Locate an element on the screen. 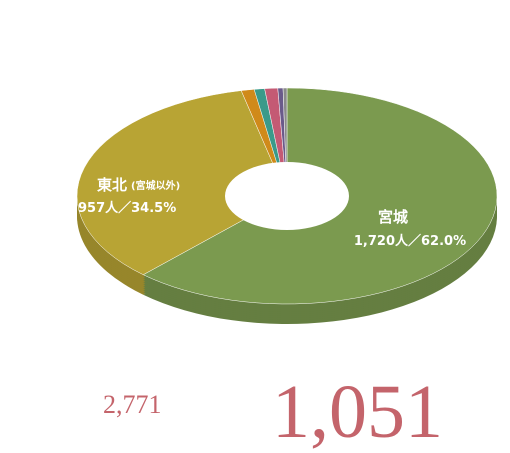  hole is located at coordinates (287, 196).